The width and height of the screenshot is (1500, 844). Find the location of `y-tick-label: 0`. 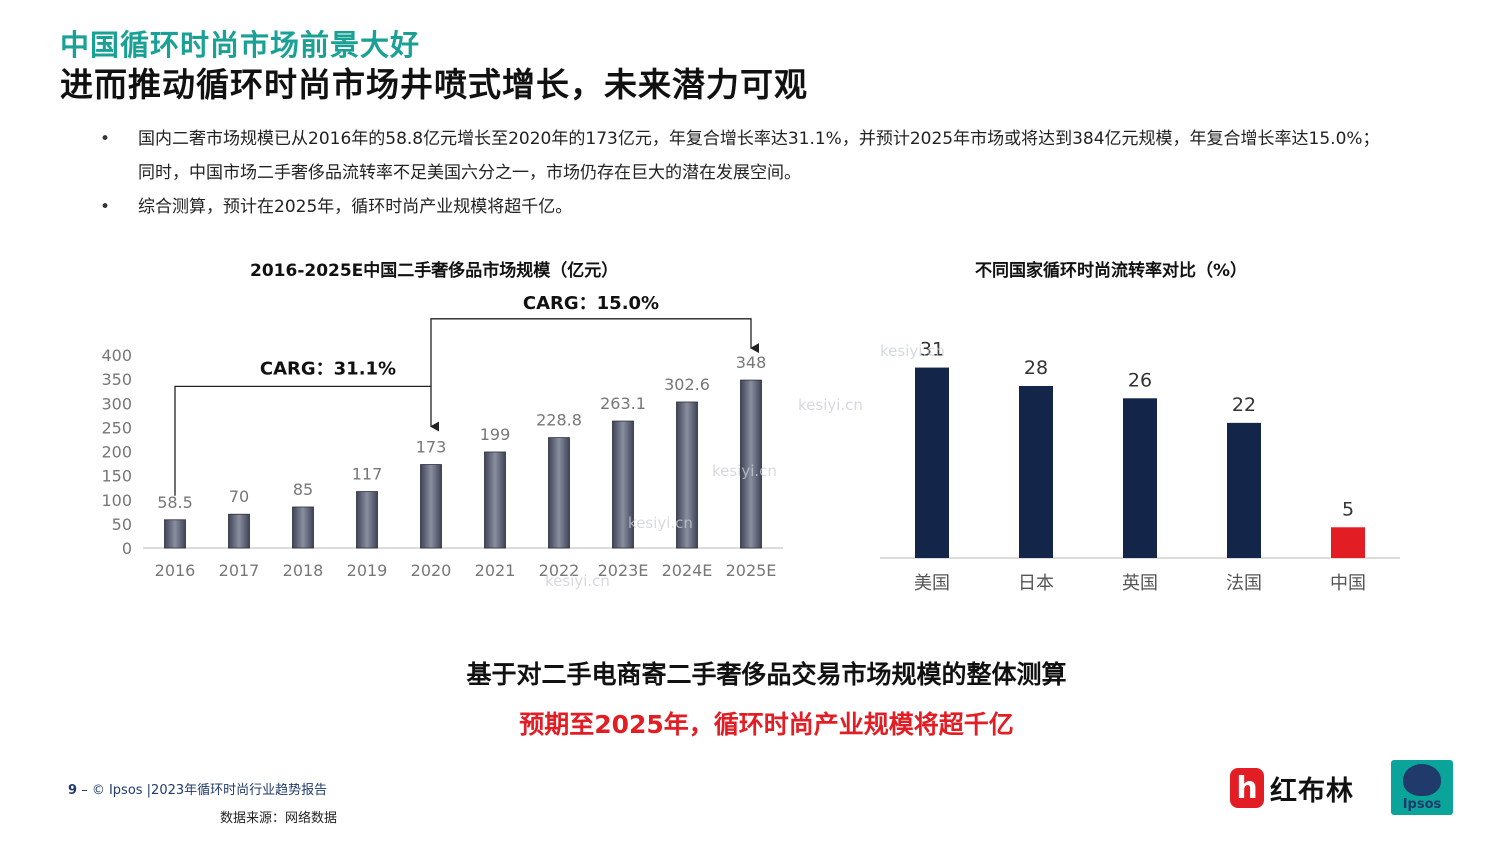

y-tick-label: 0 is located at coordinates (127, 548).